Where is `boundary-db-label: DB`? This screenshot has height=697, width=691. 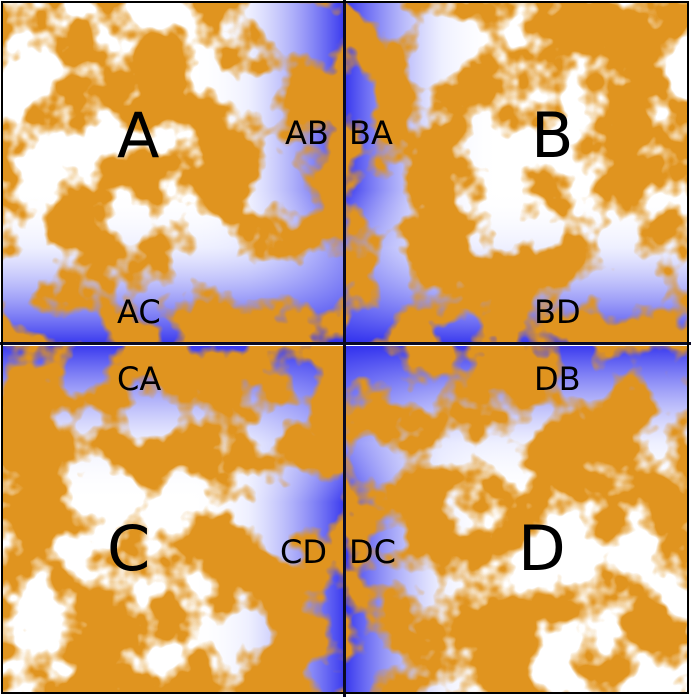 boundary-db-label: DB is located at coordinates (557, 379).